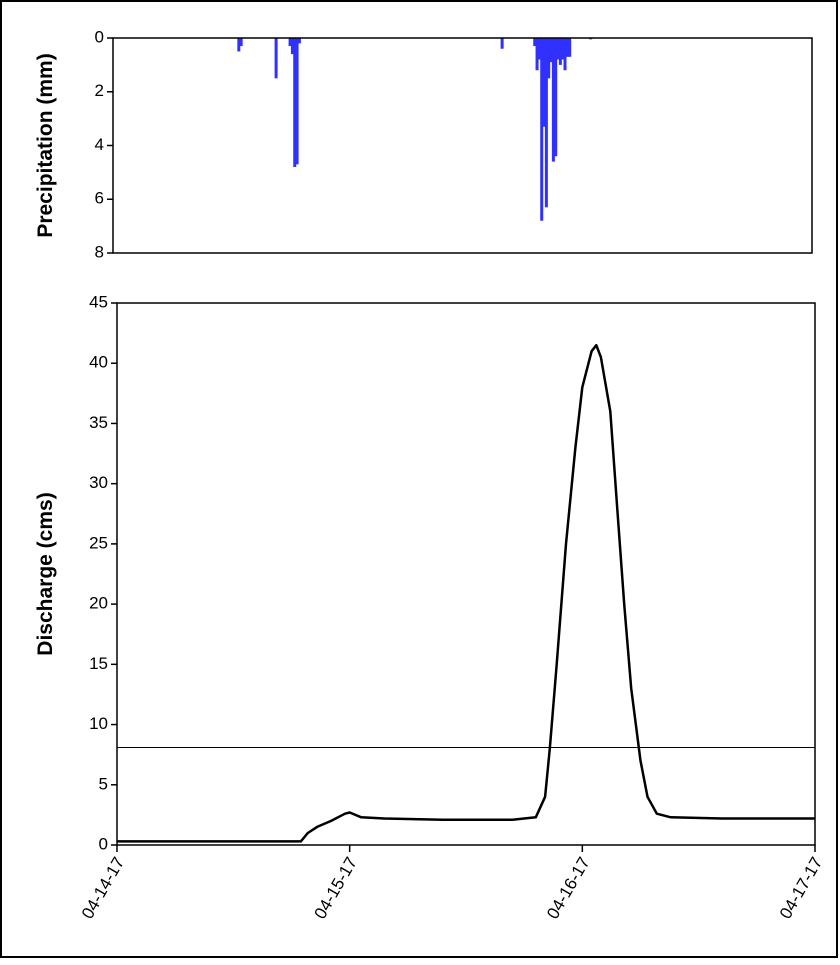  What do you see at coordinates (98, 482) in the screenshot?
I see `y-tick-label: 30` at bounding box center [98, 482].